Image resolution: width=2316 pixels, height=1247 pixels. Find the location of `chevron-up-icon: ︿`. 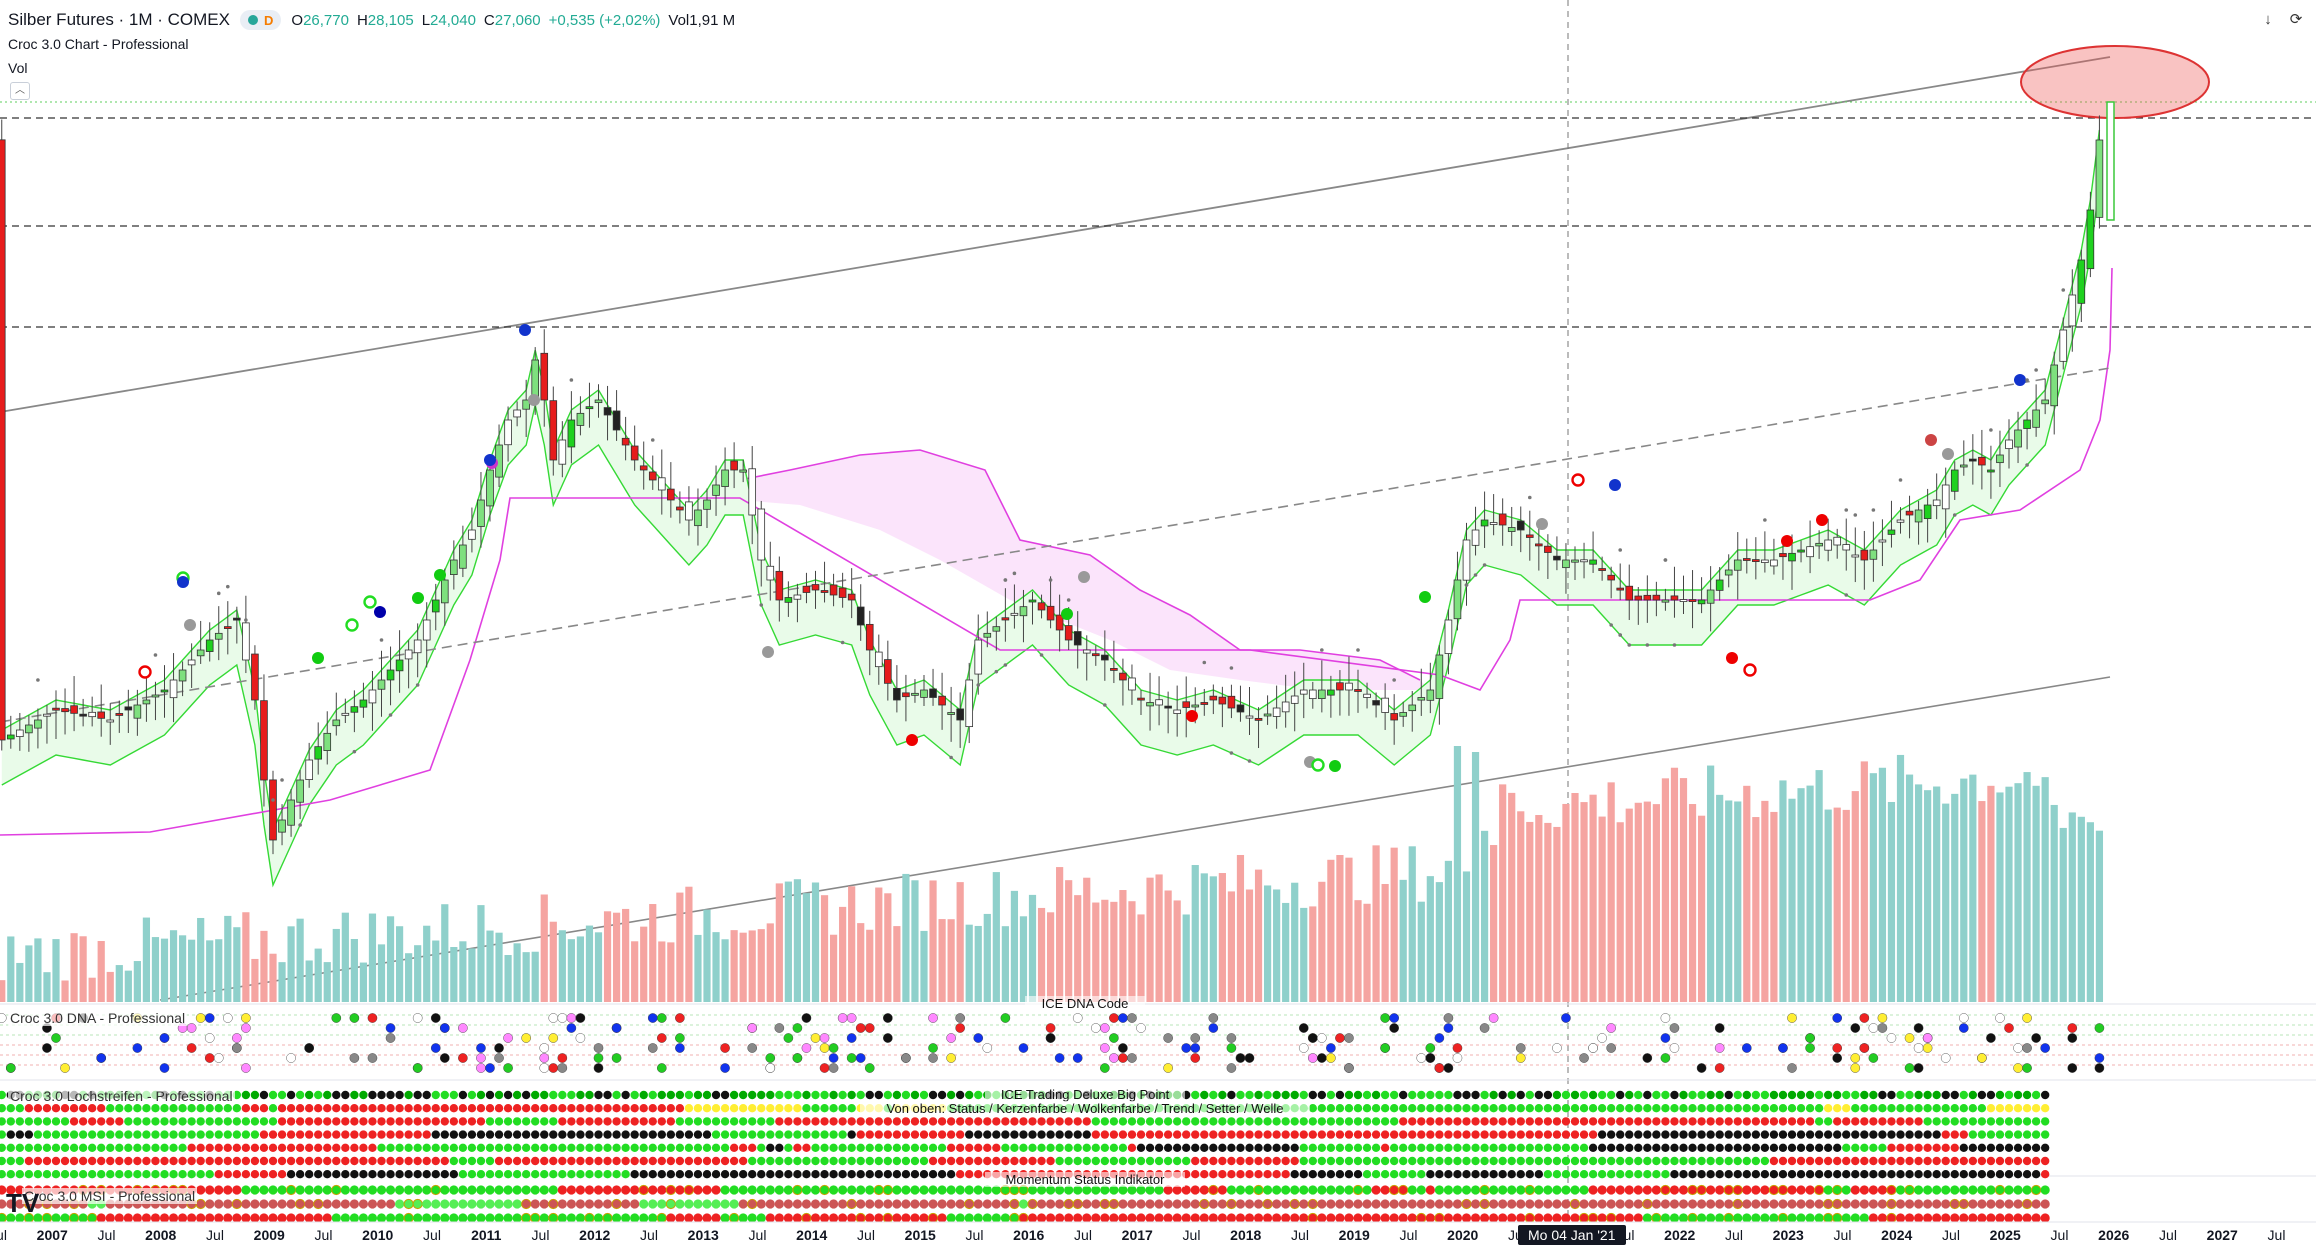

chevron-up-icon: ︿ is located at coordinates (20, 91).